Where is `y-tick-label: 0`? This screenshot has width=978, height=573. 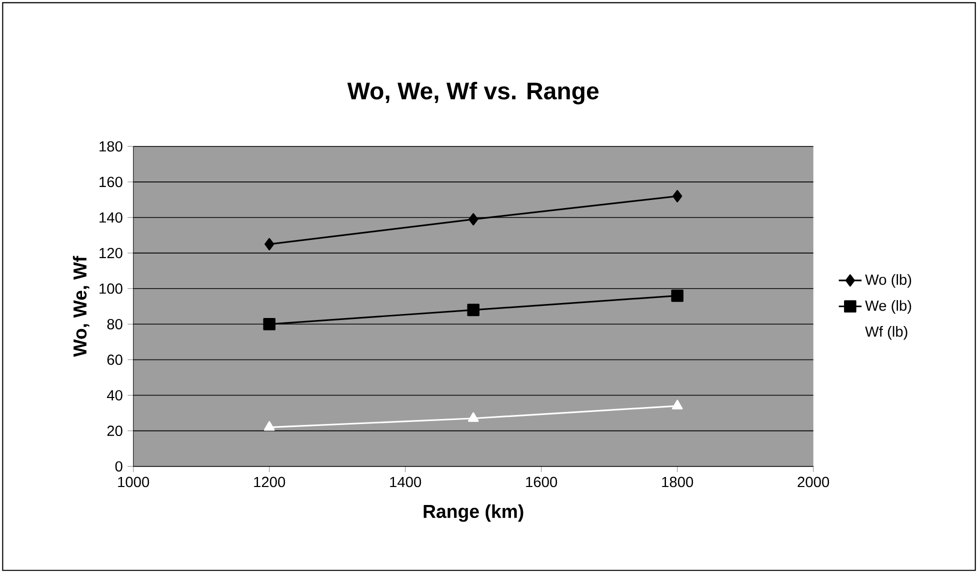
y-tick-label: 0 is located at coordinates (118, 466).